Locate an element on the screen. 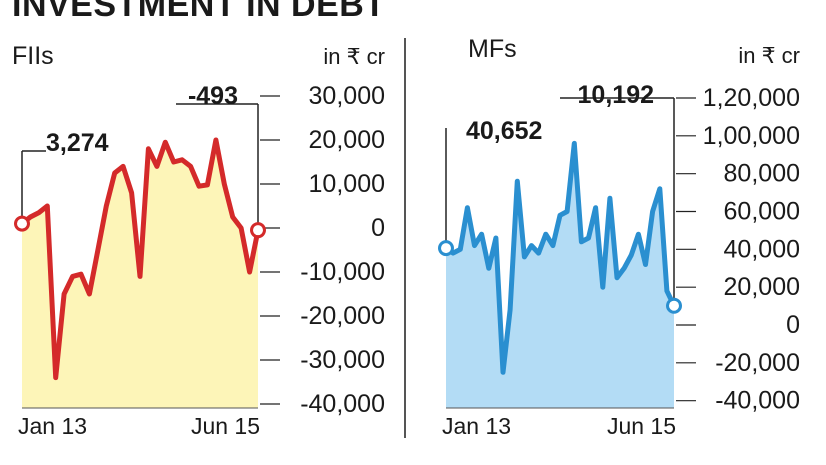 The height and width of the screenshot is (465, 826). annotation-label: 10,192 is located at coordinates (616, 95).